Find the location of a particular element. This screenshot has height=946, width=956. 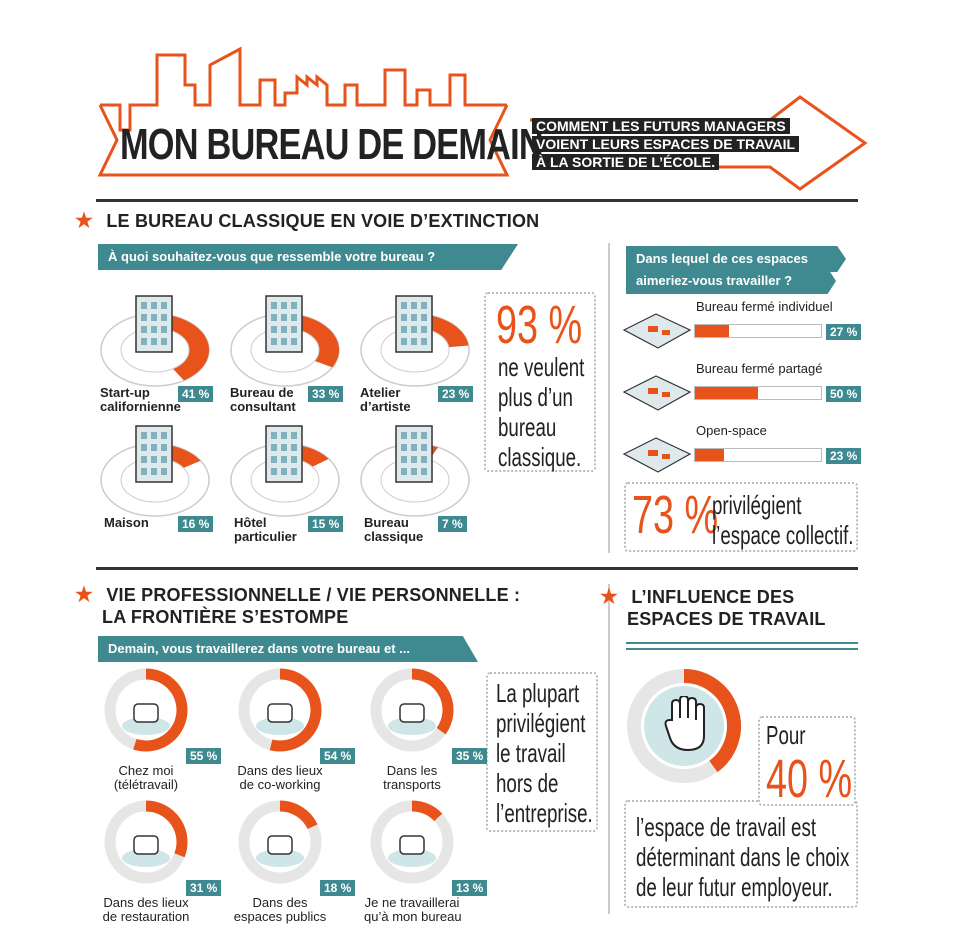

spaces-highlight-box is located at coordinates (741, 517).